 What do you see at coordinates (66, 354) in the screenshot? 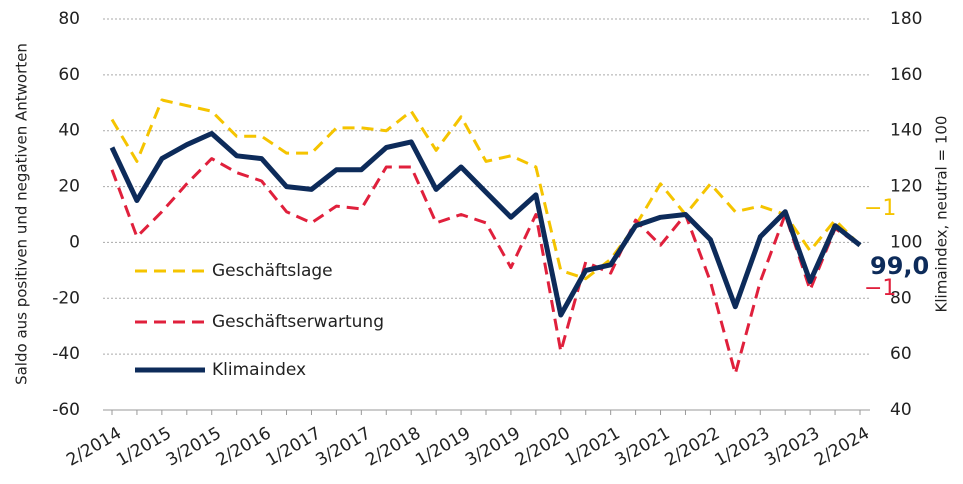
I see `y-tick-label: -40` at bounding box center [66, 354].